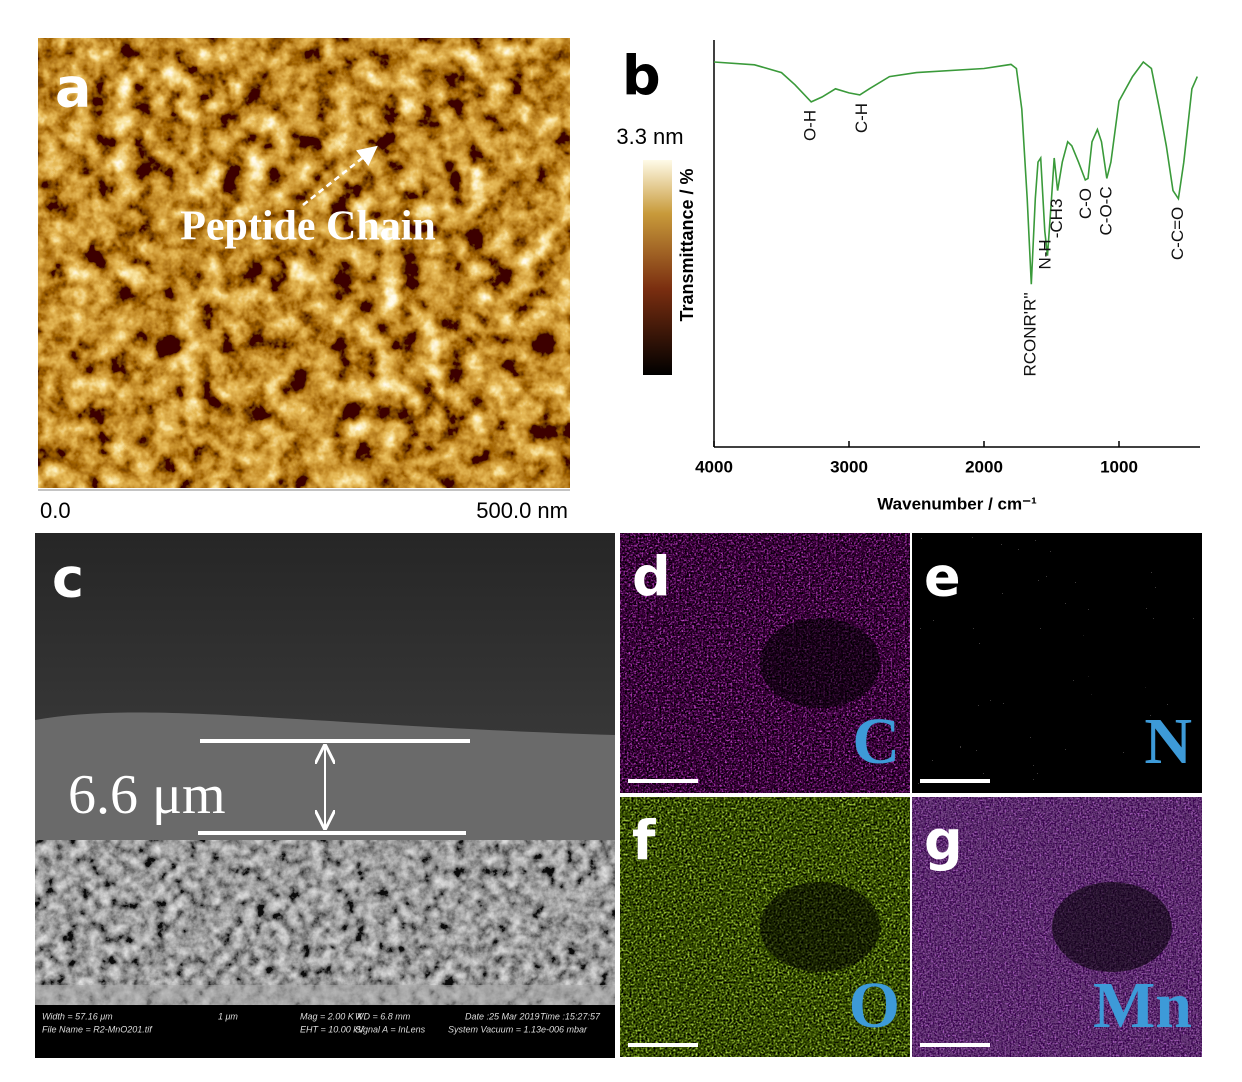  Describe the element at coordinates (1142, 1005) in the screenshot. I see `element-label: Mn` at that location.